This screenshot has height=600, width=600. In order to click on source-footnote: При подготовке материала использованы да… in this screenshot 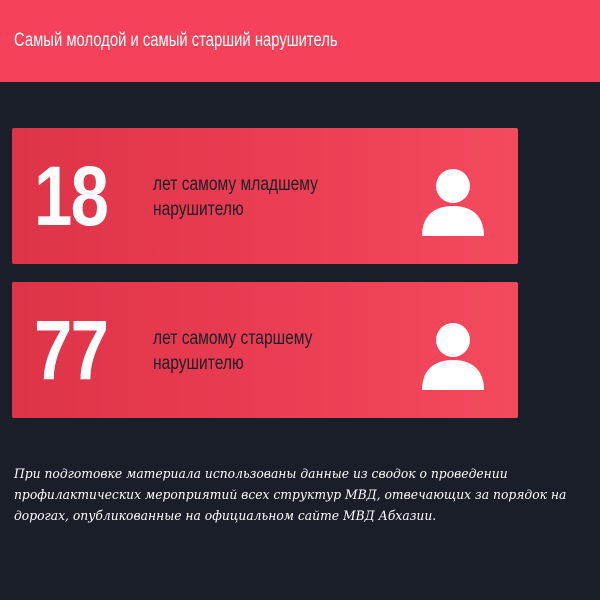, I will do `click(290, 495)`.